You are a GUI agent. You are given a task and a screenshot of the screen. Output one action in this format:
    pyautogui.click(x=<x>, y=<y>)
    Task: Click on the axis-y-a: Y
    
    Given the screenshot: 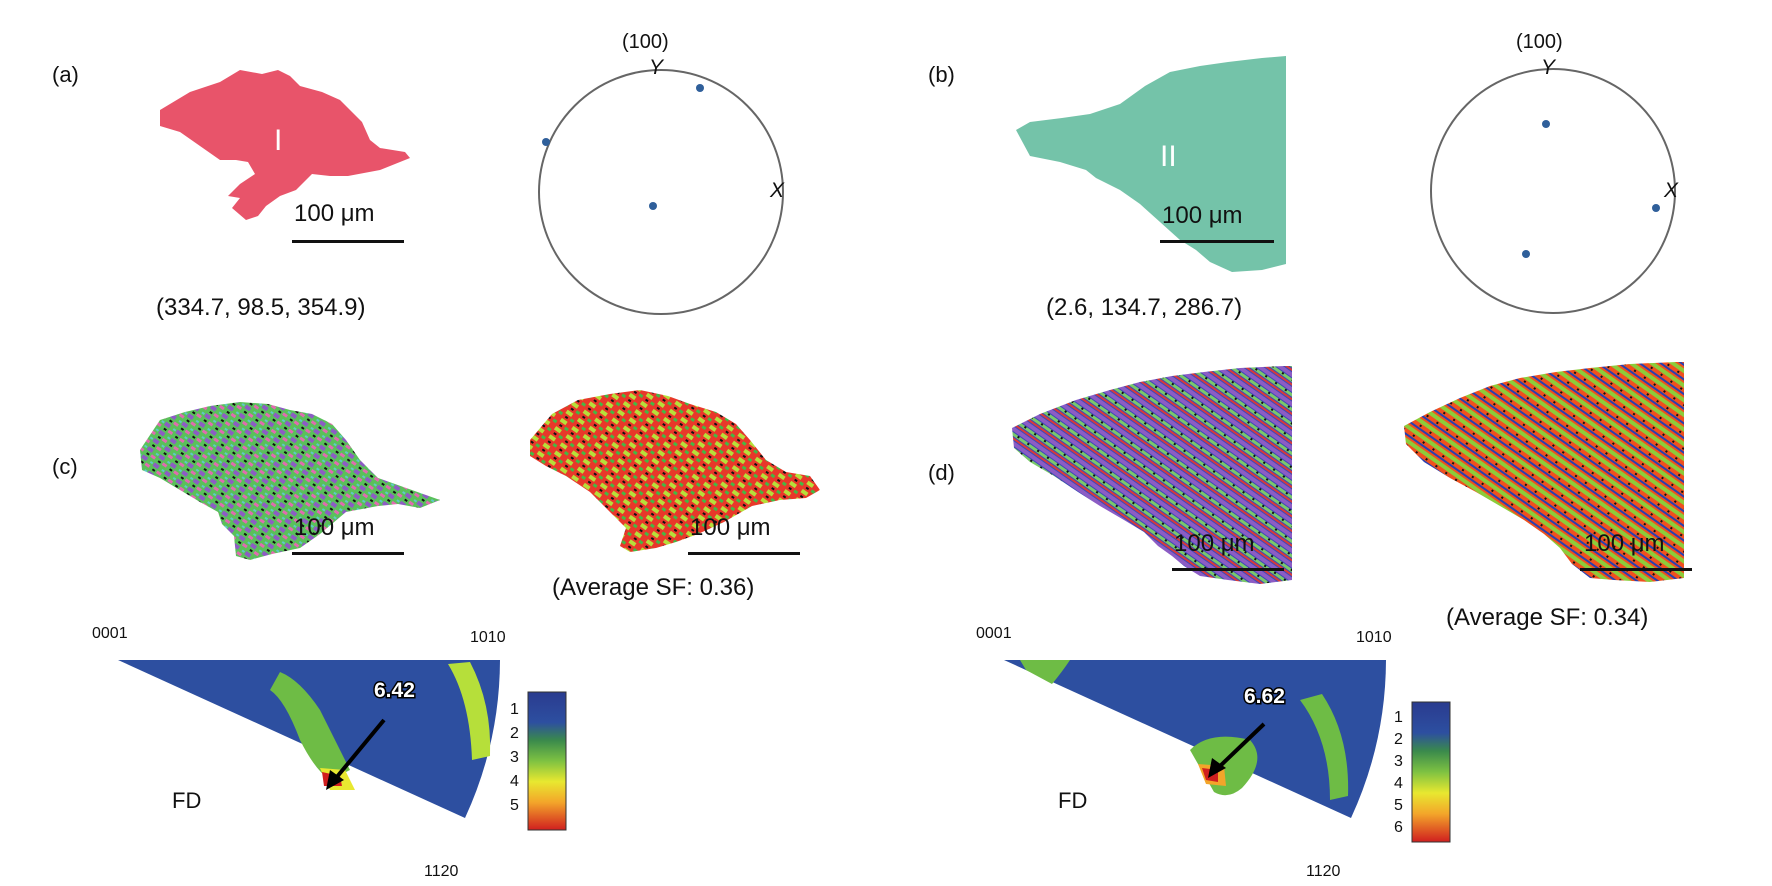 What is the action you would take?
    pyautogui.click(x=656, y=67)
    